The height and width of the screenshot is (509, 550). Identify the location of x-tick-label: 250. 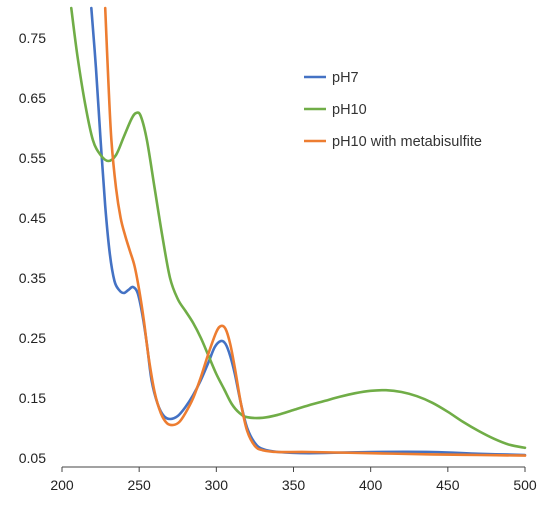
(139, 485).